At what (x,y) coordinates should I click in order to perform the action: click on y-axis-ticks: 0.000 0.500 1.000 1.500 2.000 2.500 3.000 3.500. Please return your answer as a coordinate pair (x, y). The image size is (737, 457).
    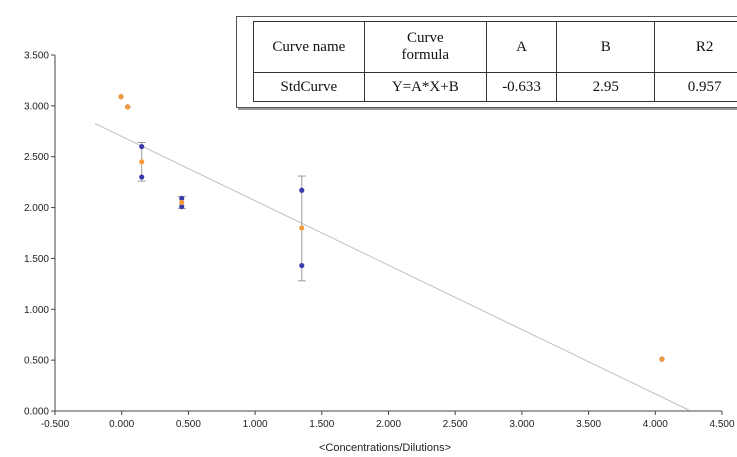
    Looking at the image, I should click on (39, 234).